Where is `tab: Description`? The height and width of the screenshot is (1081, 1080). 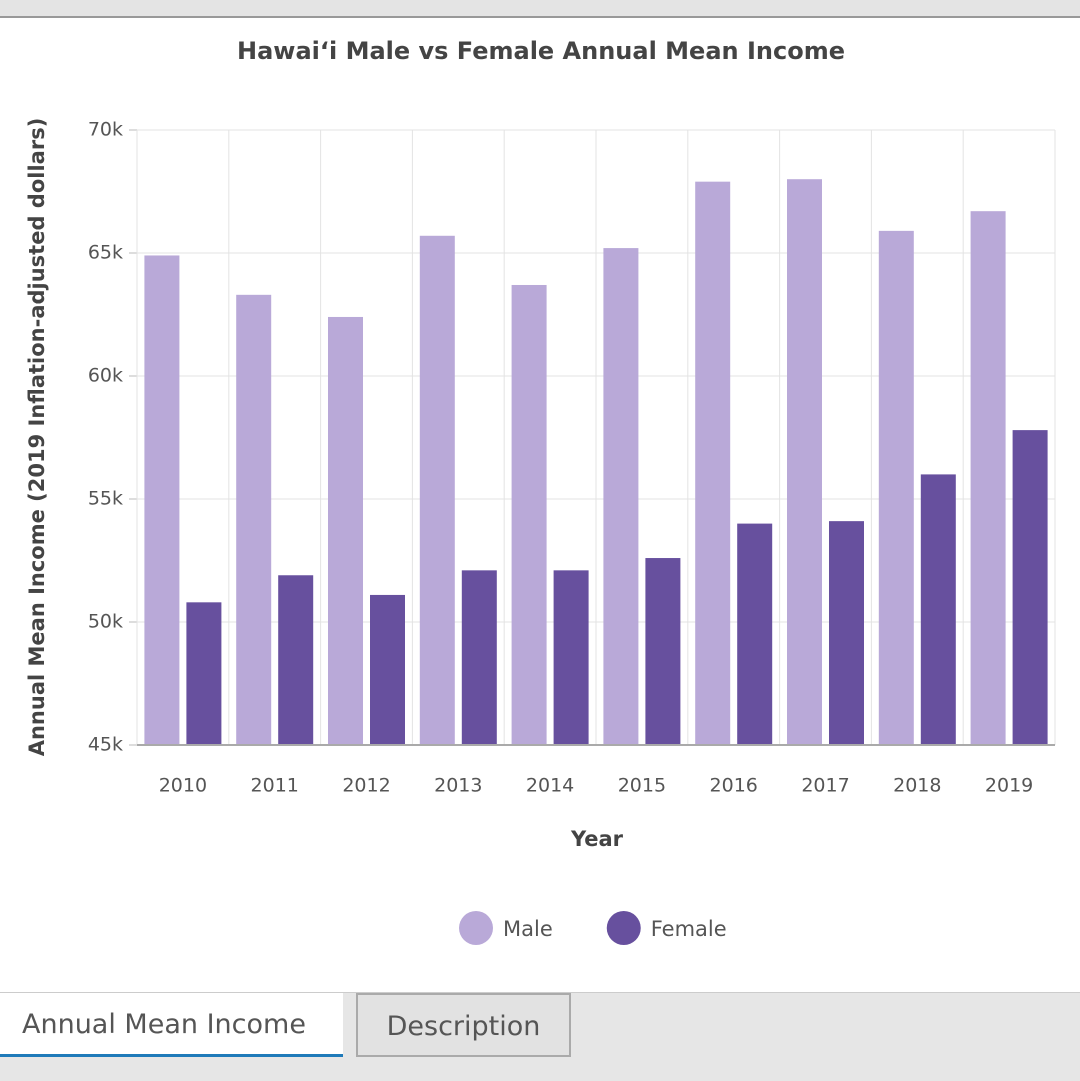
tab: Description is located at coordinates (463, 1025).